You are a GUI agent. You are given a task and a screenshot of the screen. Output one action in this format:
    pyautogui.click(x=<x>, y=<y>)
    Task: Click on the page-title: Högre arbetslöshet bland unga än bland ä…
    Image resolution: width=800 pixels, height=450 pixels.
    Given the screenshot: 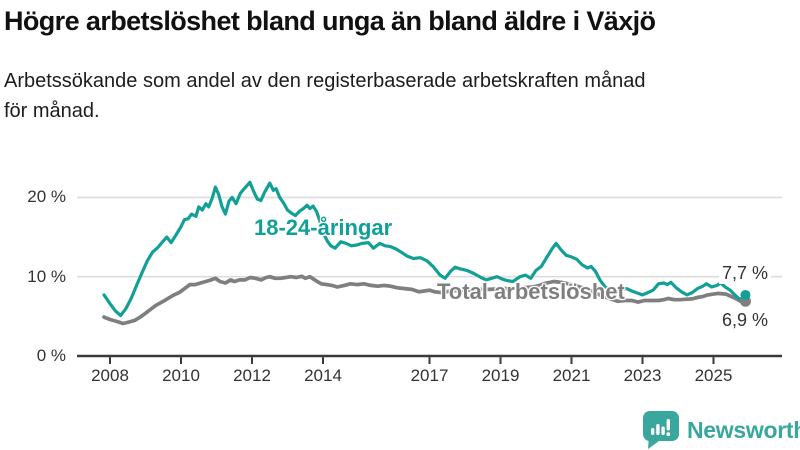 What is the action you would take?
    pyautogui.click(x=330, y=21)
    